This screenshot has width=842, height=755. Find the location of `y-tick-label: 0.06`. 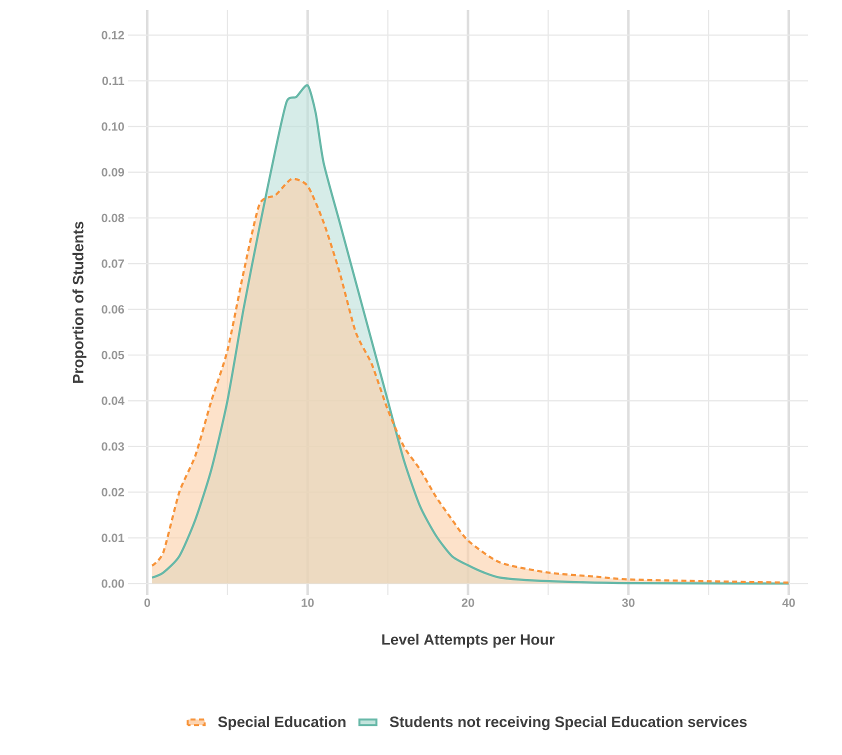

y-tick-label: 0.06 is located at coordinates (113, 309).